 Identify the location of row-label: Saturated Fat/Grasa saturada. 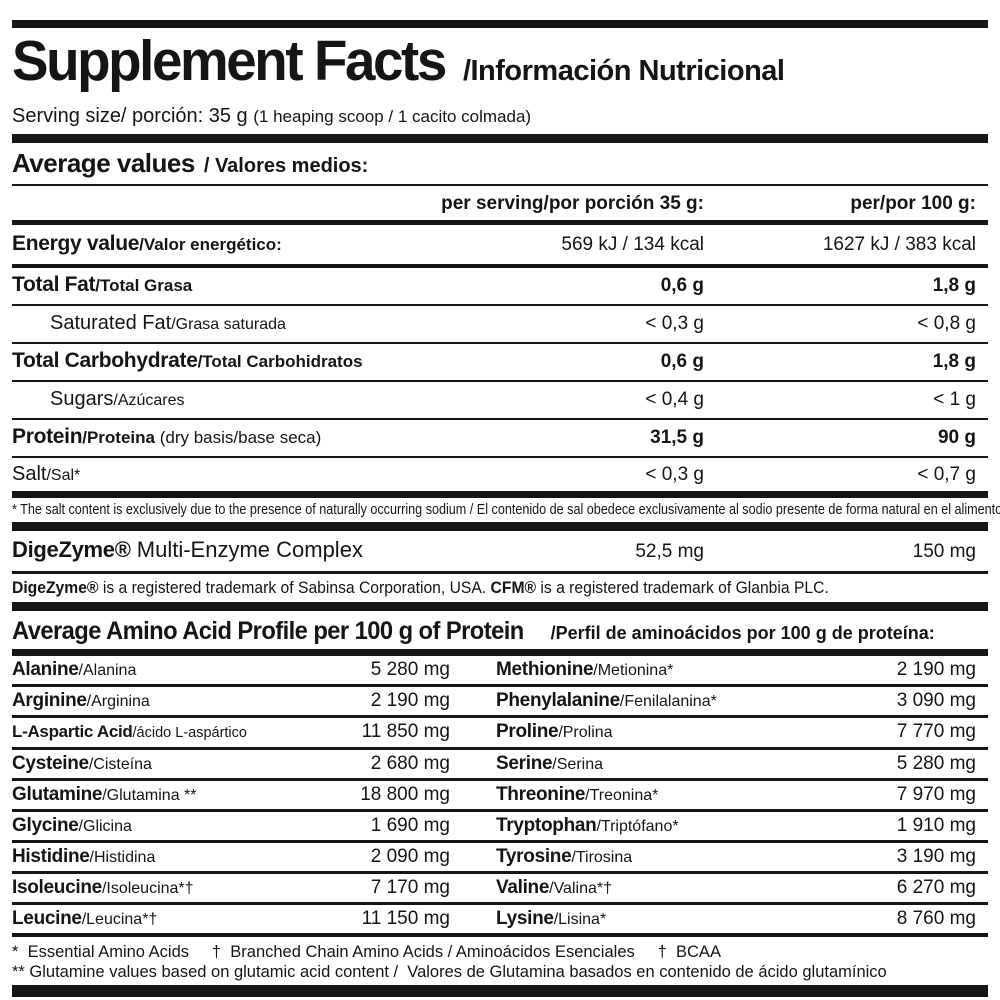
(168, 323).